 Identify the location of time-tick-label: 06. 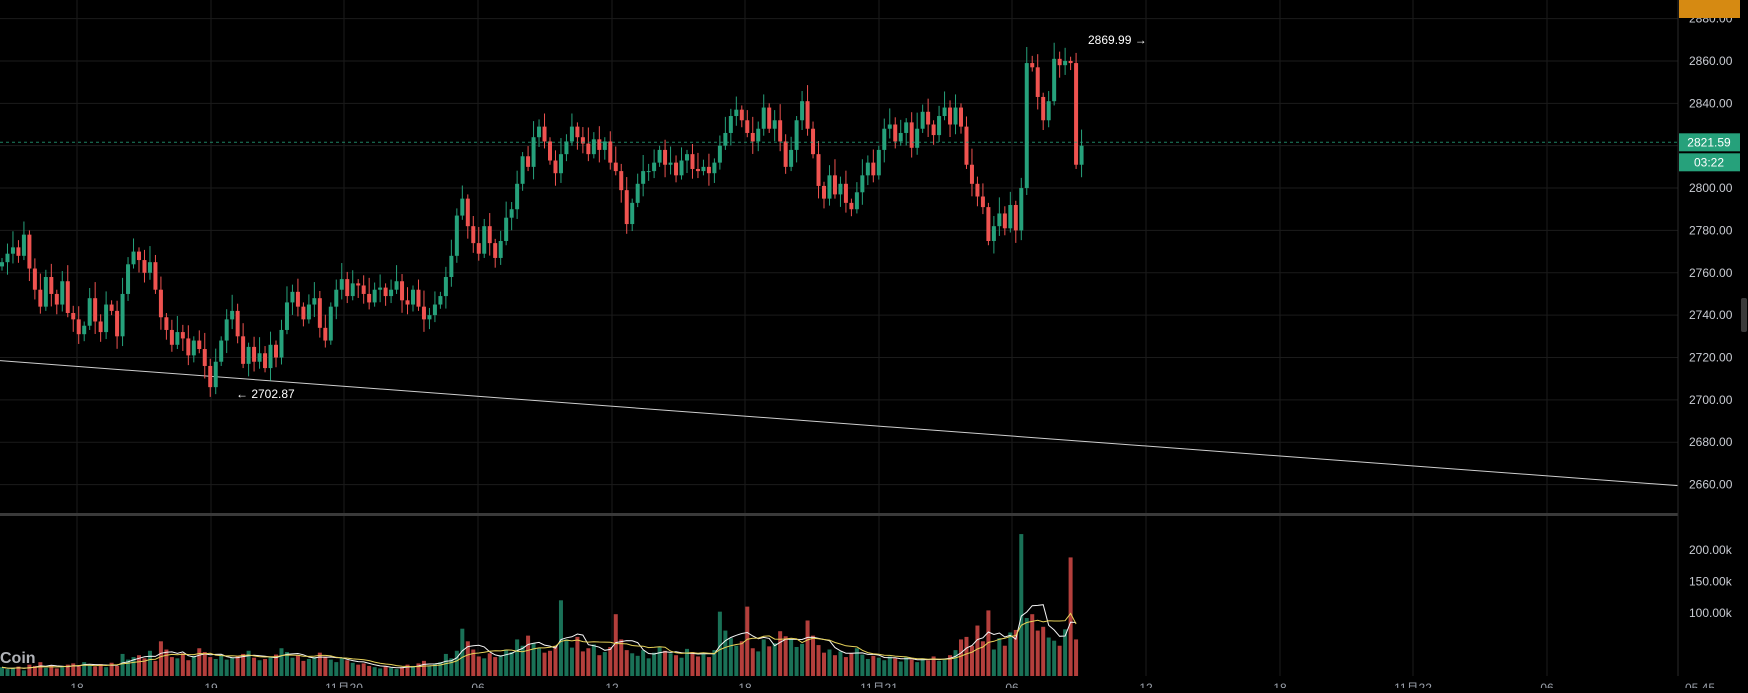
(478, 684).